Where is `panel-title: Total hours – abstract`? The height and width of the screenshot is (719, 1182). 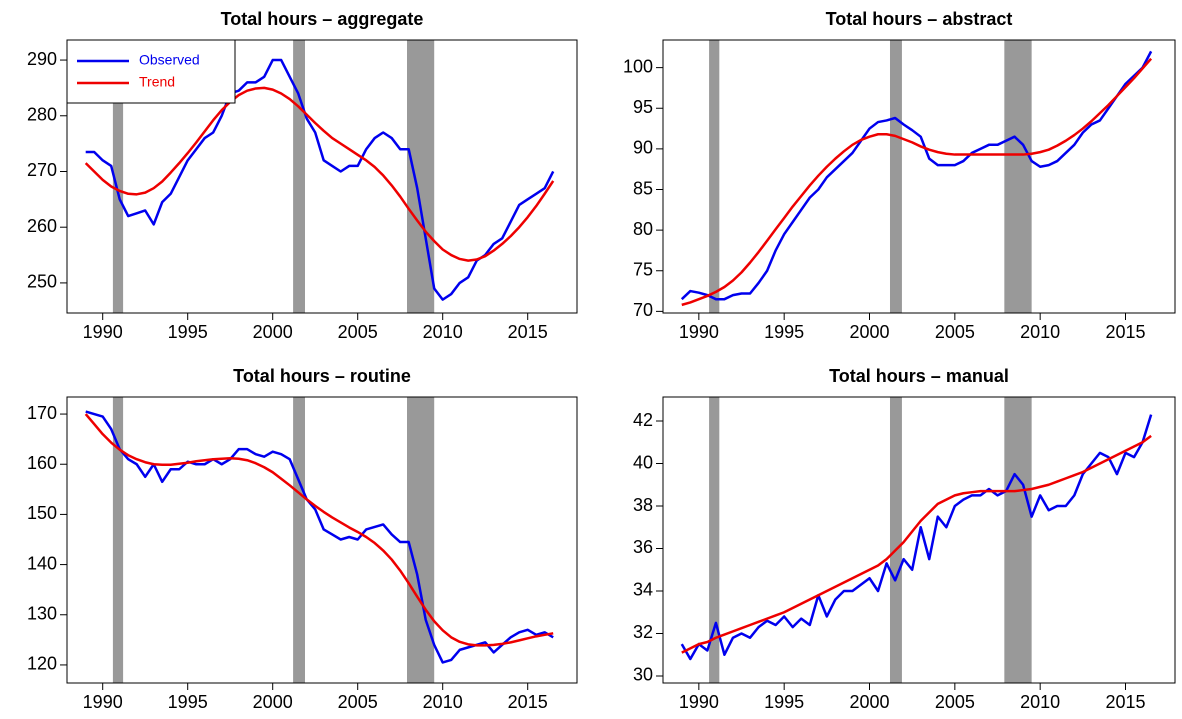 panel-title: Total hours – abstract is located at coordinates (919, 19).